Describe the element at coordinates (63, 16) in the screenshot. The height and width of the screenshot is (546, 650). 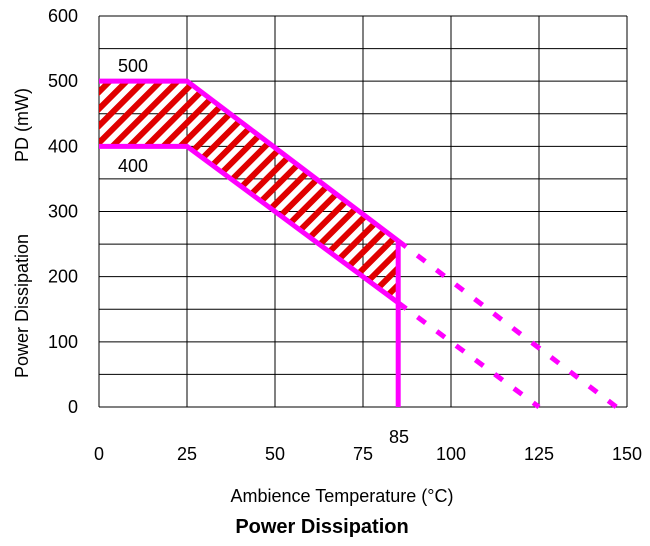
I see `y-tick-label: 600` at that location.